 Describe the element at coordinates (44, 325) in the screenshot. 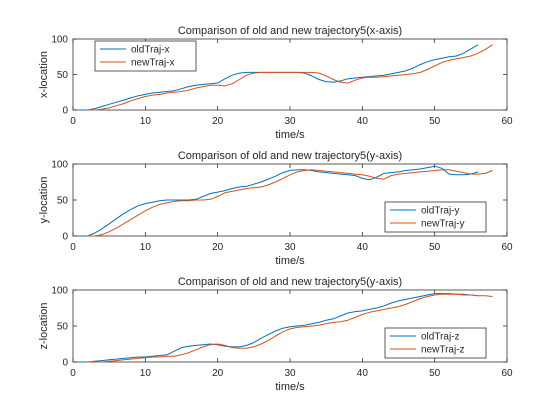

I see `y-axis-label: z-location` at that location.